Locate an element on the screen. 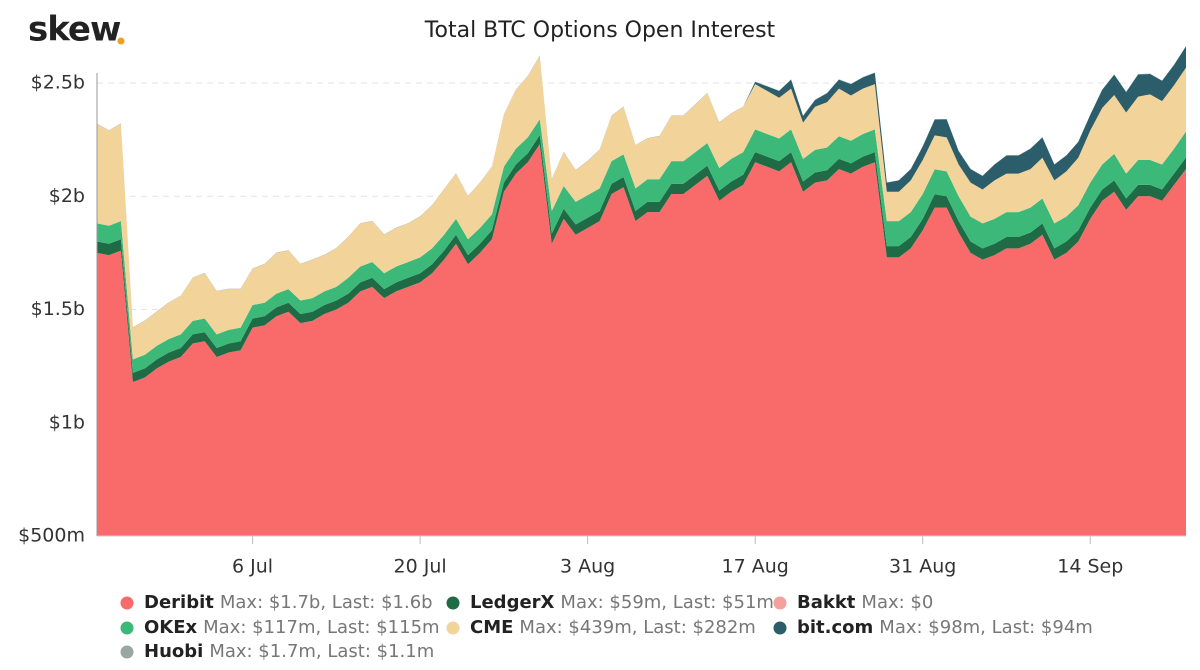 Image resolution: width=1200 pixels, height=670 pixels. legend-item: bit.com Max: $98m, Last: $94m is located at coordinates (933, 627).